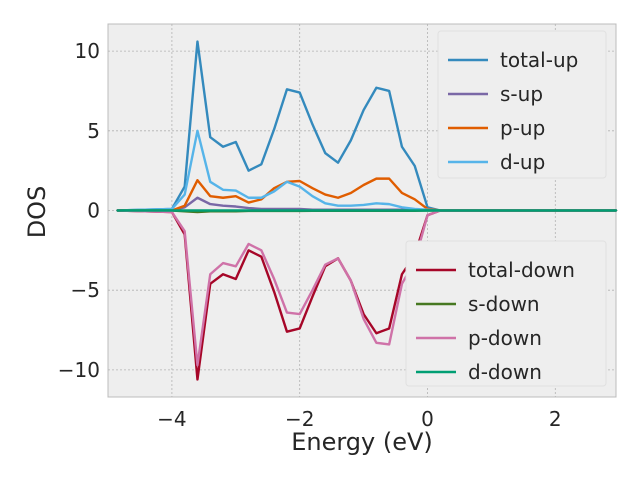  I want to click on legend-label-p-down: p-down, so click(505, 338).